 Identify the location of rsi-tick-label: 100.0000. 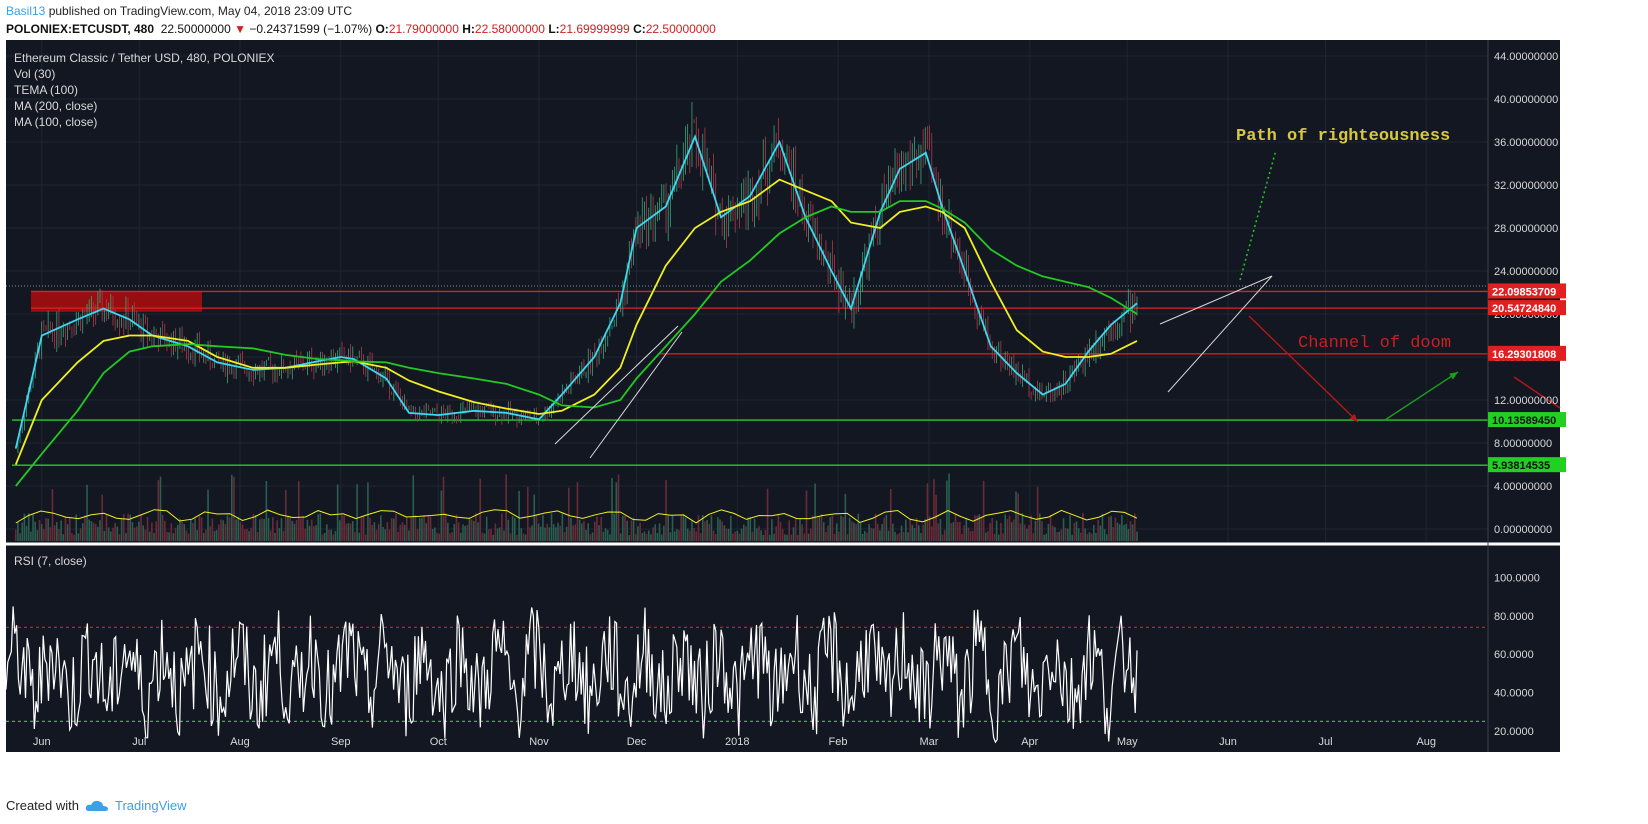
(1517, 578).